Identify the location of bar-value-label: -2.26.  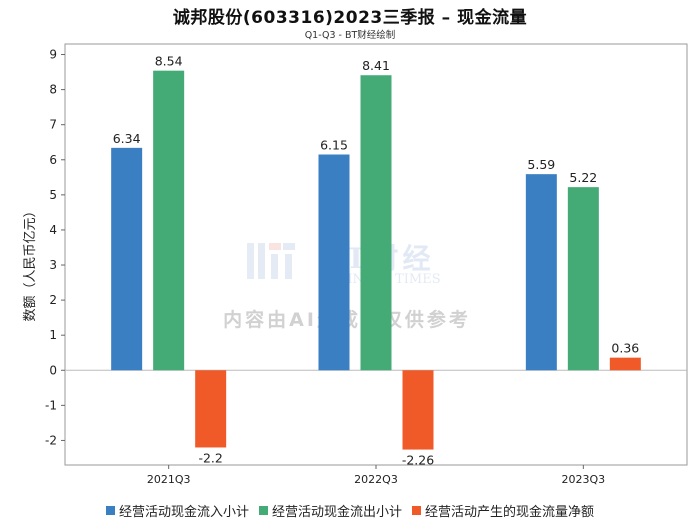
(418, 460).